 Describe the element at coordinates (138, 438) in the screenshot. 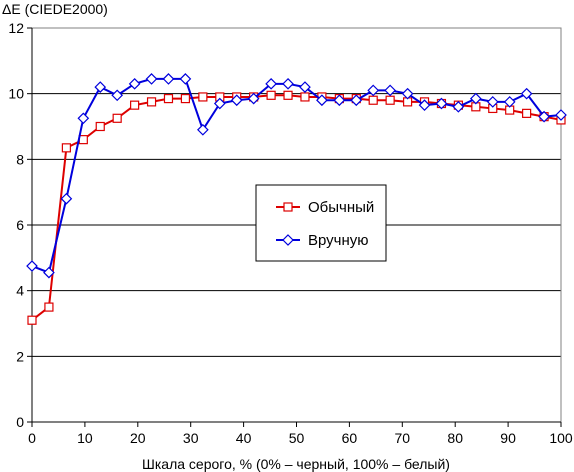

I see `x-tick-label-20: 20` at that location.